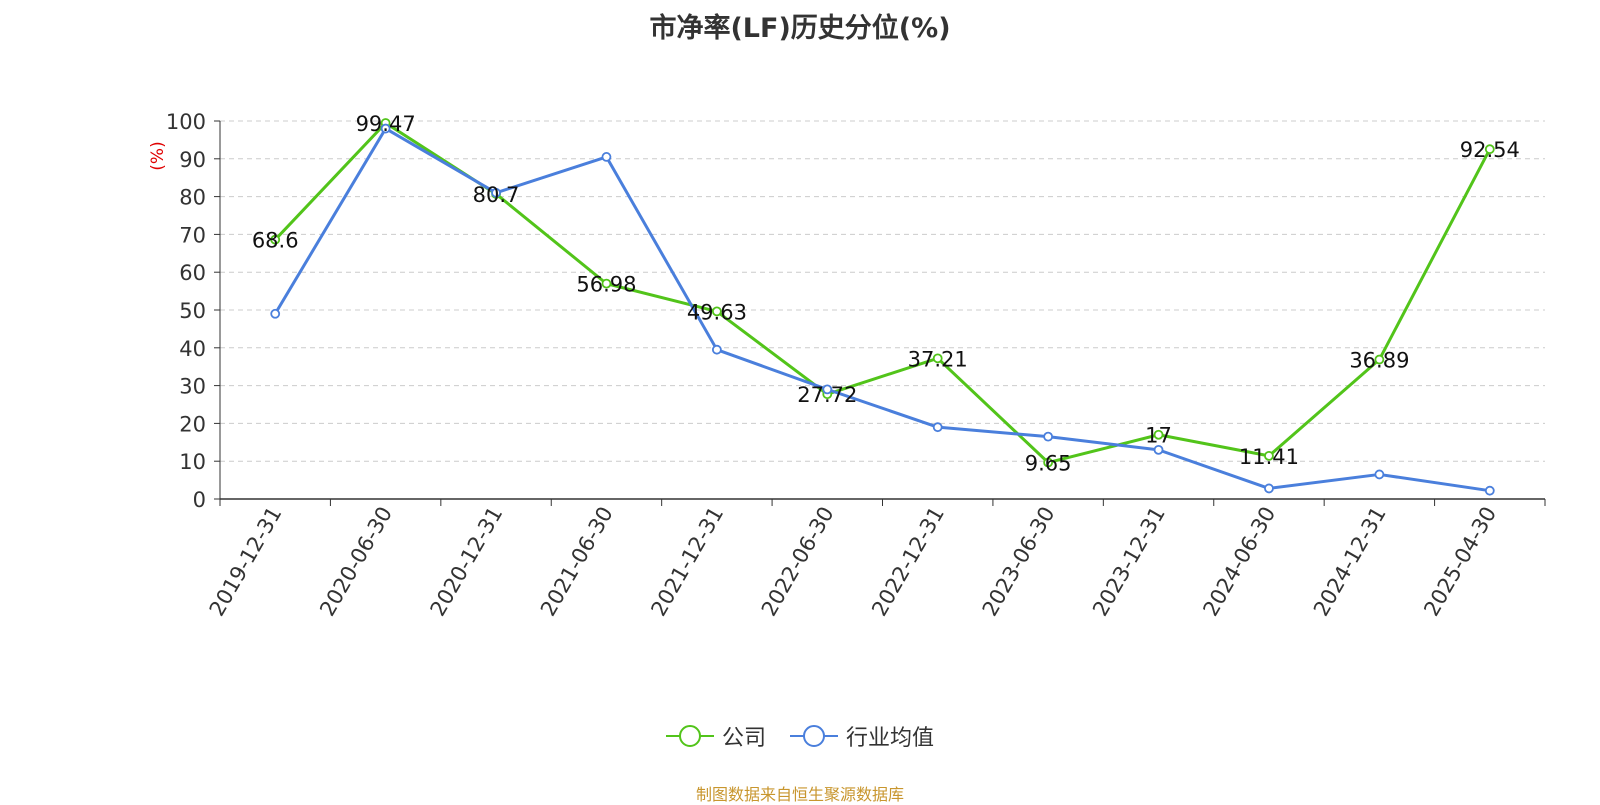  Describe the element at coordinates (356, 562) in the screenshot. I see `x-tick-label: 2020-06-30` at that location.